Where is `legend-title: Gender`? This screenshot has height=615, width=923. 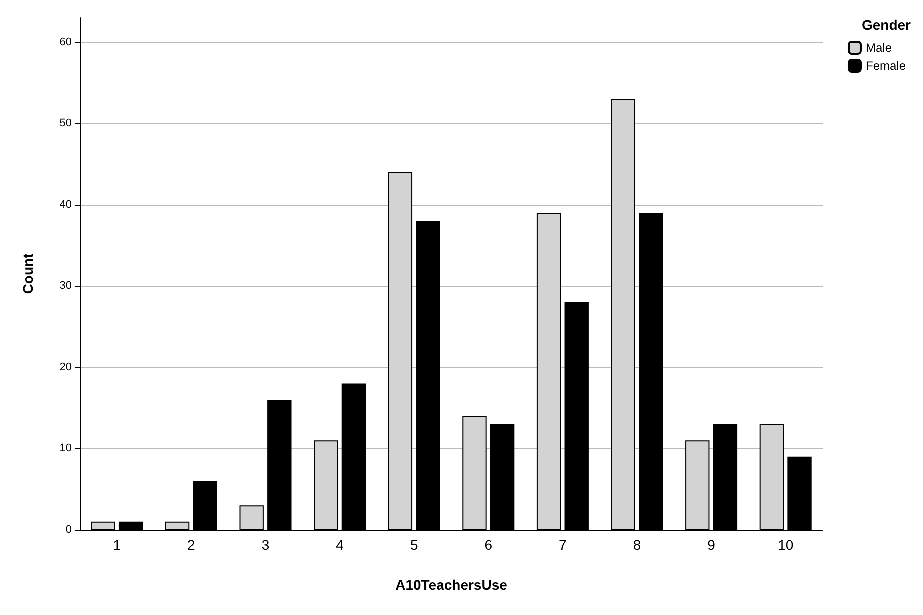 legend-title: Gender is located at coordinates (887, 25).